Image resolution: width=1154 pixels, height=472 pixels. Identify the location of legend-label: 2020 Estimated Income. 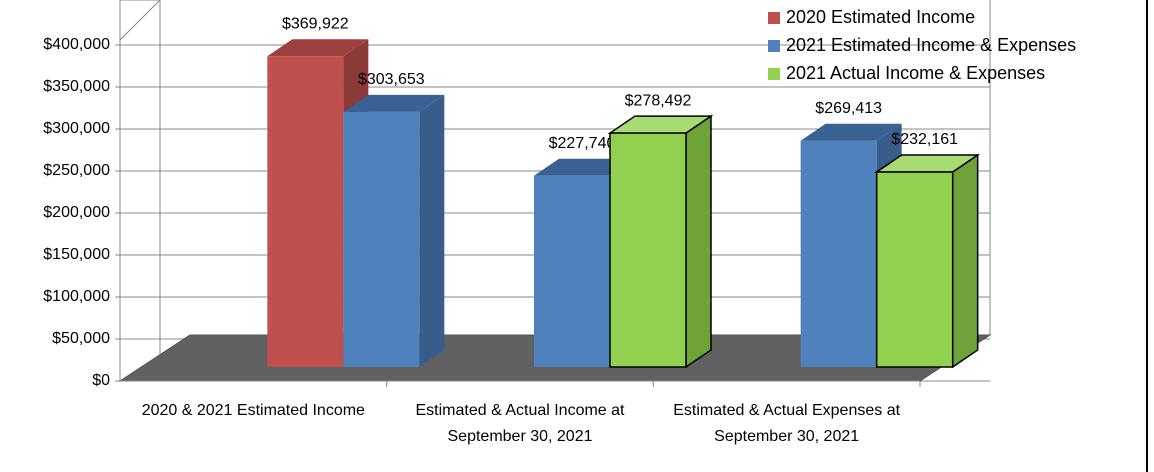
(880, 17).